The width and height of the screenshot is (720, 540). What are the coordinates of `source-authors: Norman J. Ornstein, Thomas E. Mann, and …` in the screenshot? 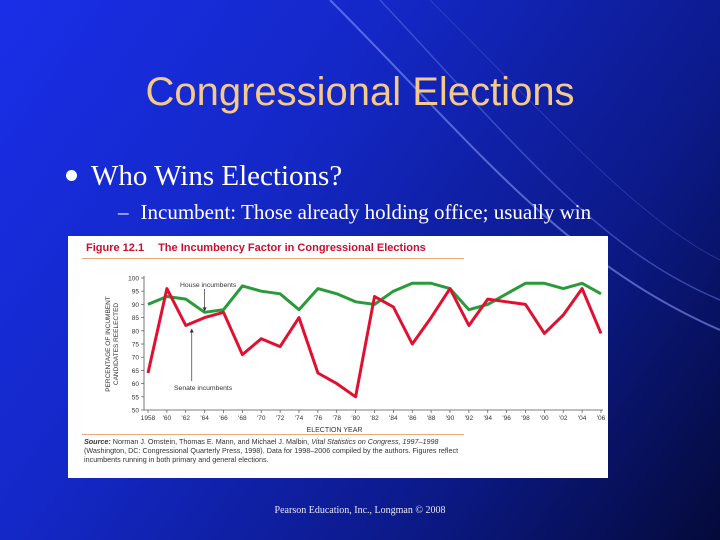 It's located at (211, 441).